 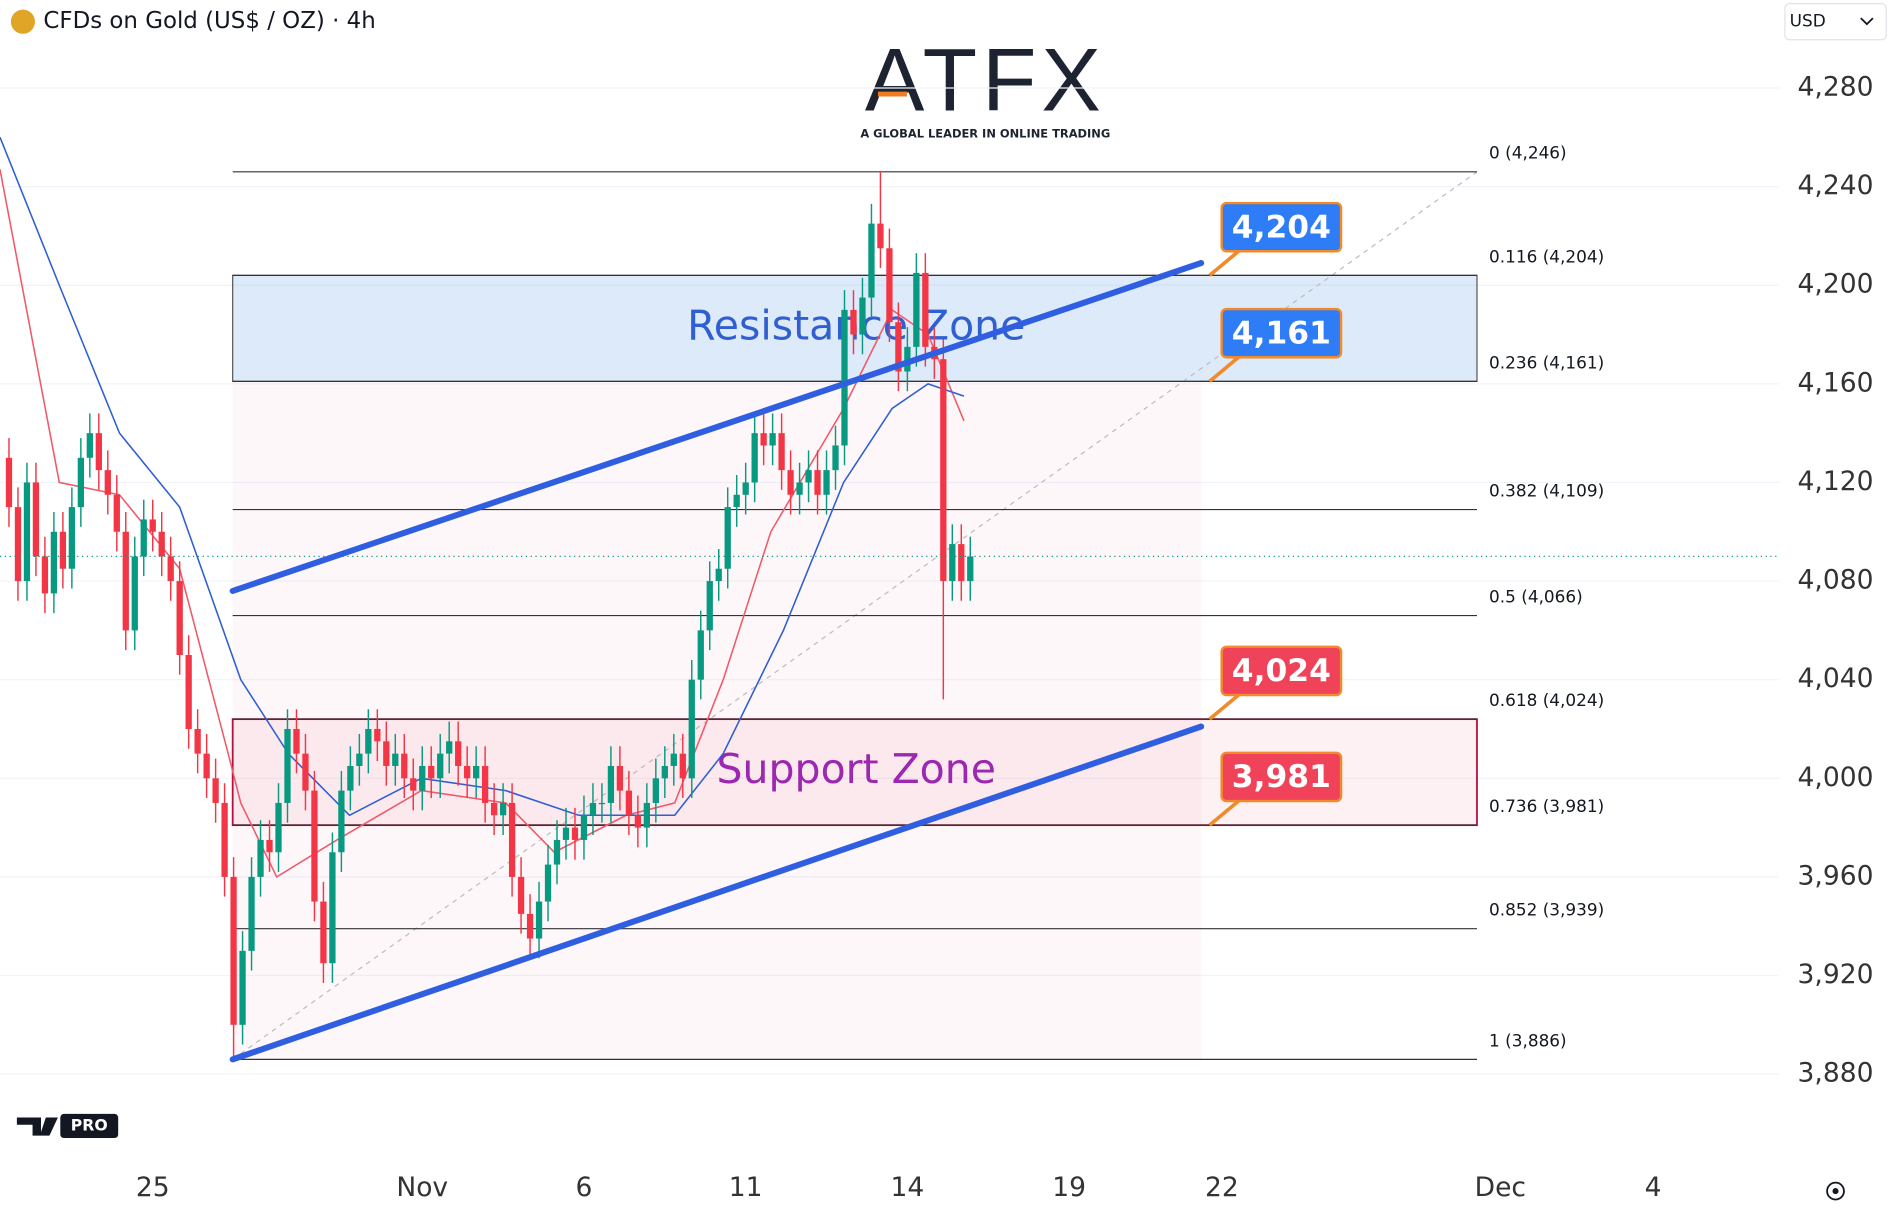 What do you see at coordinates (1536, 597) in the screenshot?
I see `fib-label: 0.5 (4,066)` at bounding box center [1536, 597].